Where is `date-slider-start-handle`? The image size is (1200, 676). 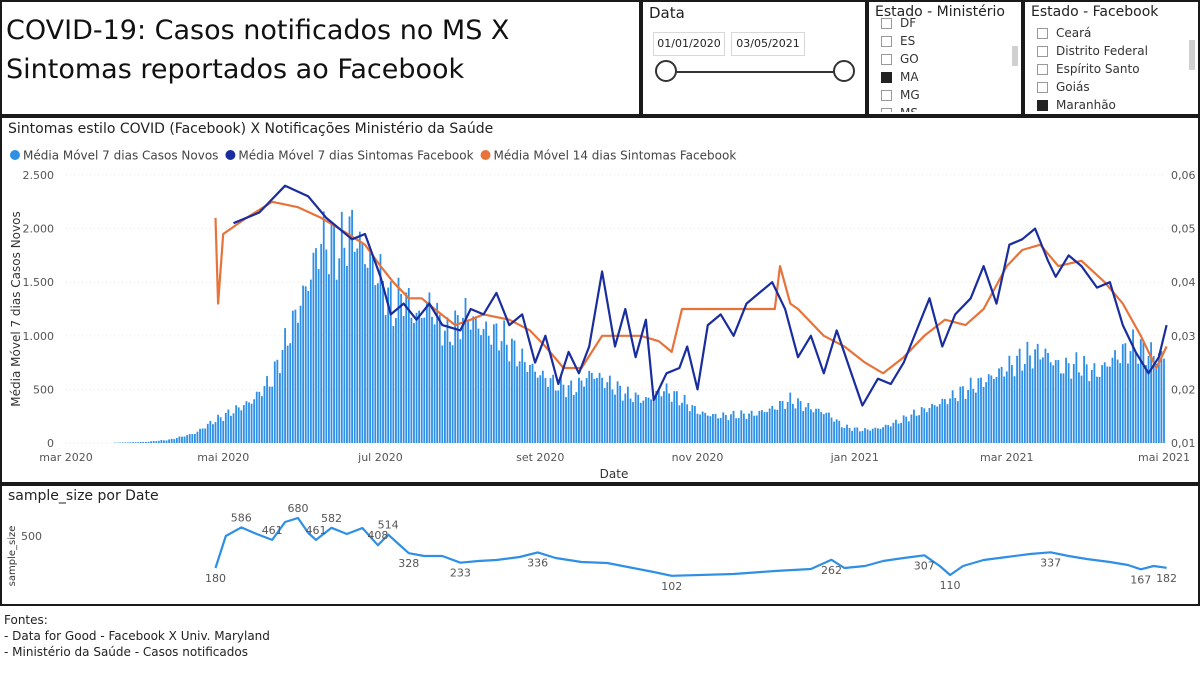 date-slider-start-handle is located at coordinates (666, 71).